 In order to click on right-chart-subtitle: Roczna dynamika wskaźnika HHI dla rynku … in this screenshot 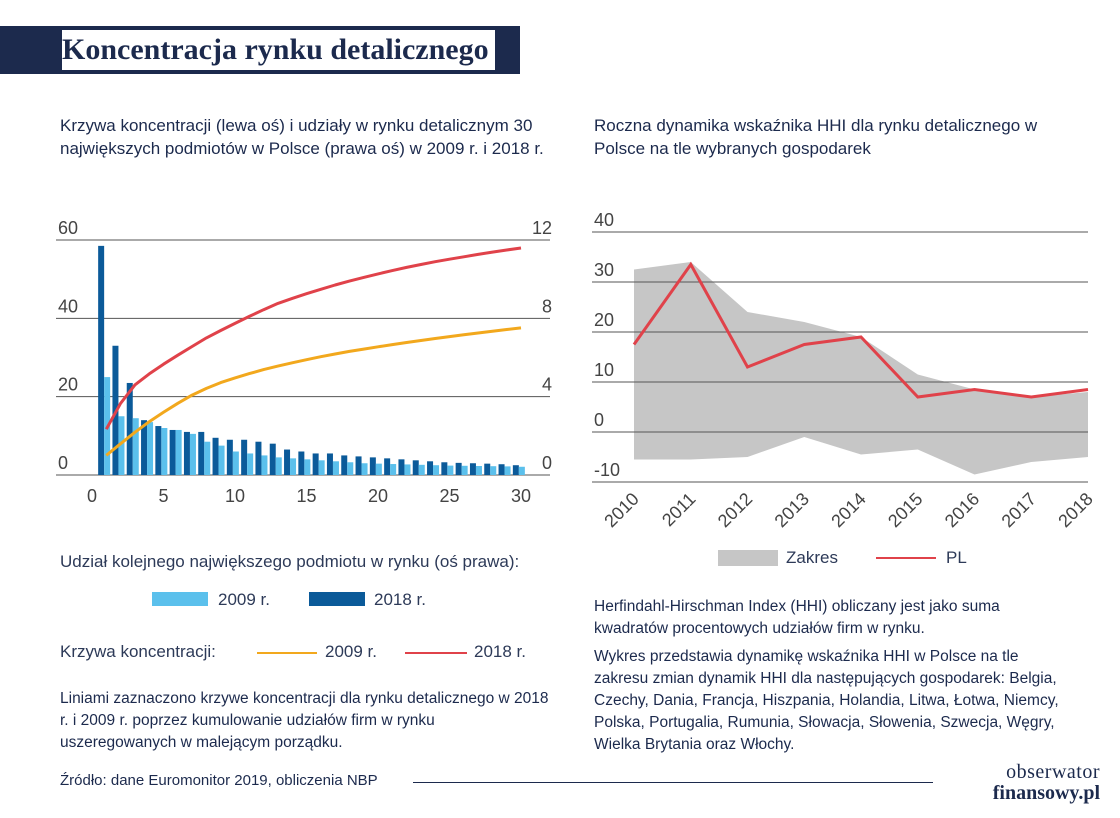, I will do `click(816, 137)`.